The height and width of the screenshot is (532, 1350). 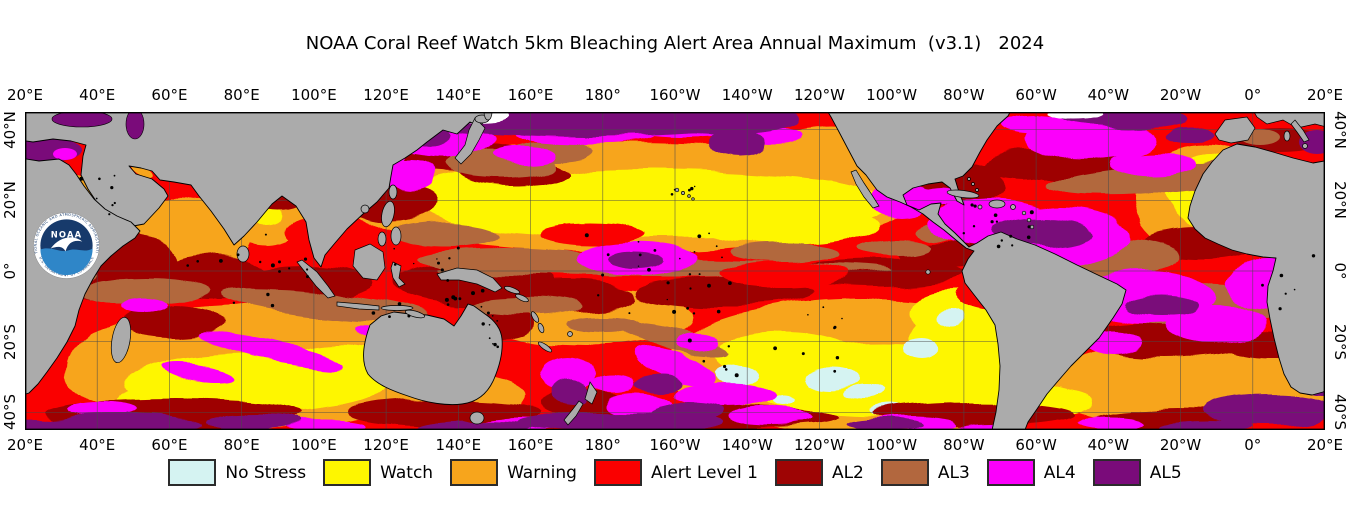 What do you see at coordinates (121, 340) in the screenshot?
I see `land-madagascar` at bounding box center [121, 340].